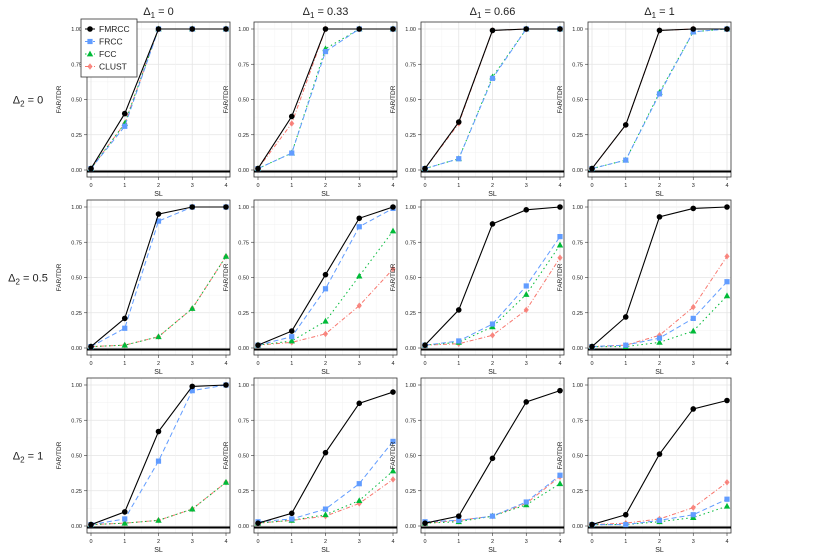  Describe the element at coordinates (76, 492) in the screenshot. I see `y-tick-label: 0.25` at that location.